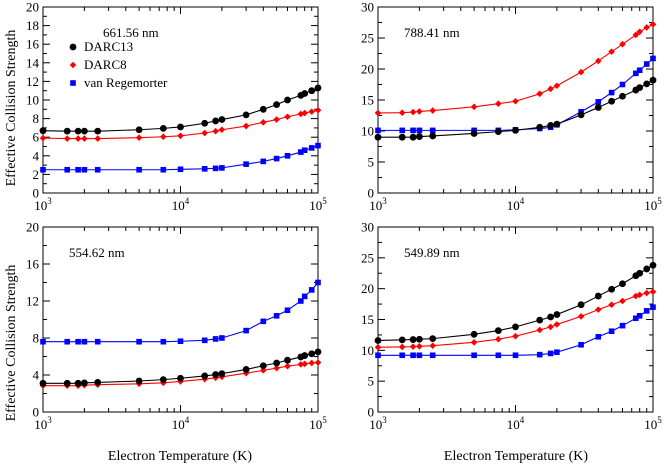 This screenshot has height=465, width=664. I want to click on series-darc8, so click(515, 69).